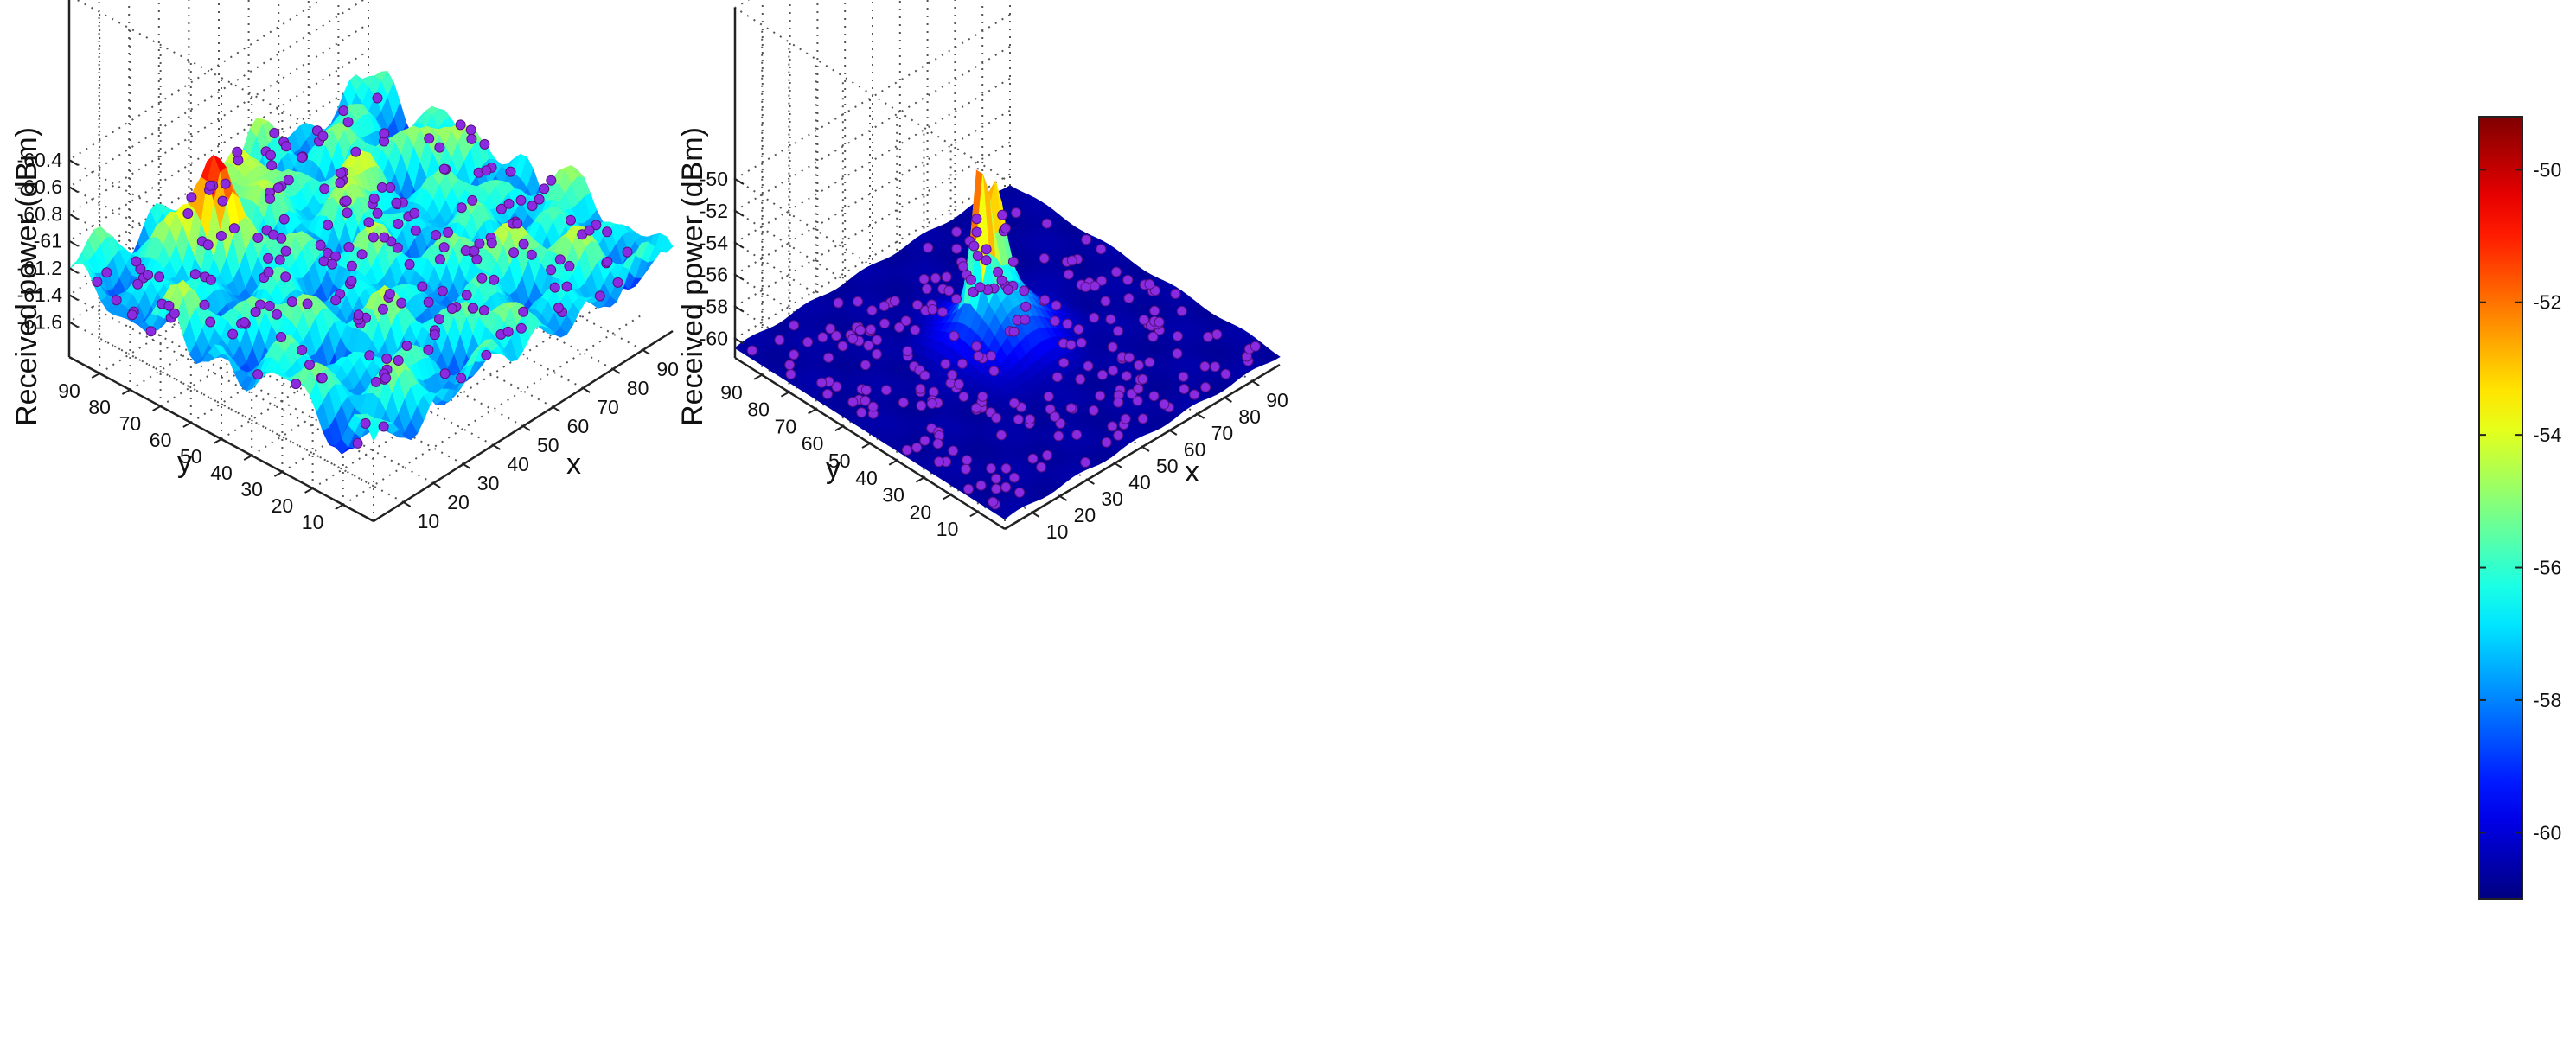 The height and width of the screenshot is (1058, 2576). Describe the element at coordinates (251, 489) in the screenshot. I see `y-tick-label: 30` at that location.